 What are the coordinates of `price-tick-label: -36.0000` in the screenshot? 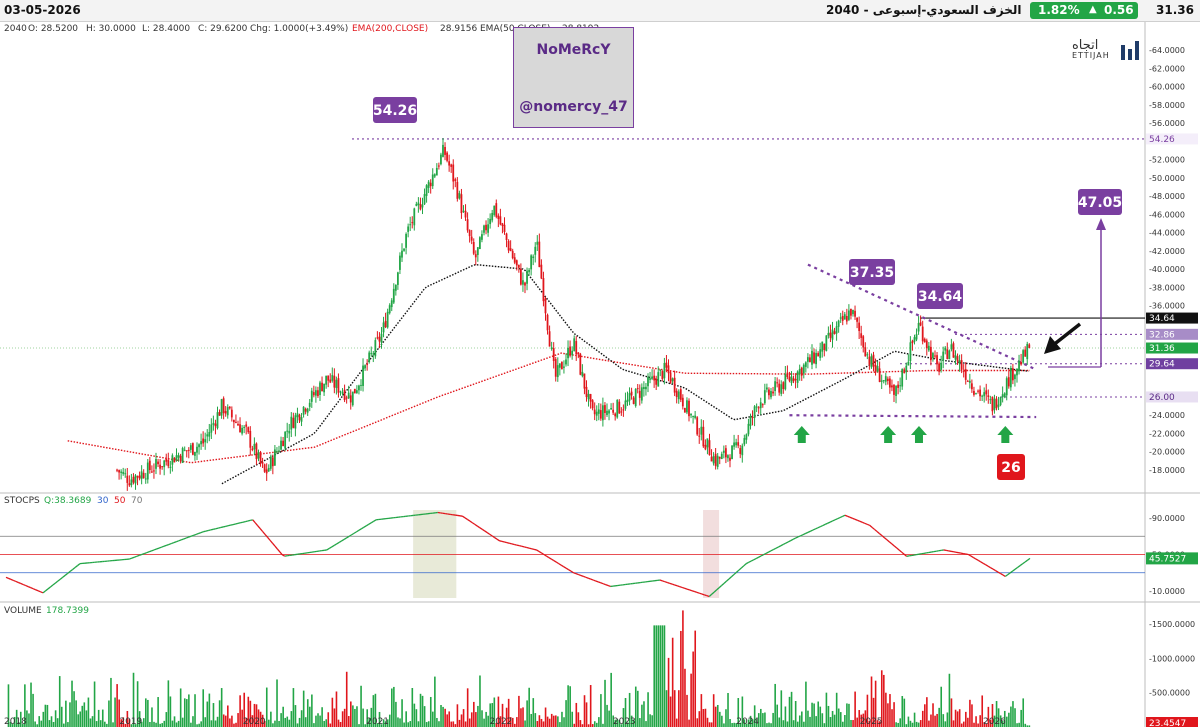 It's located at (1167, 306).